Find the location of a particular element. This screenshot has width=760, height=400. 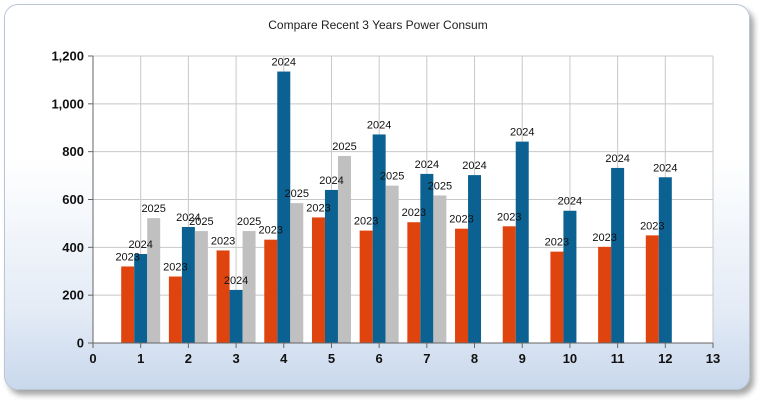

y-tick-label: 600 is located at coordinates (73, 199).